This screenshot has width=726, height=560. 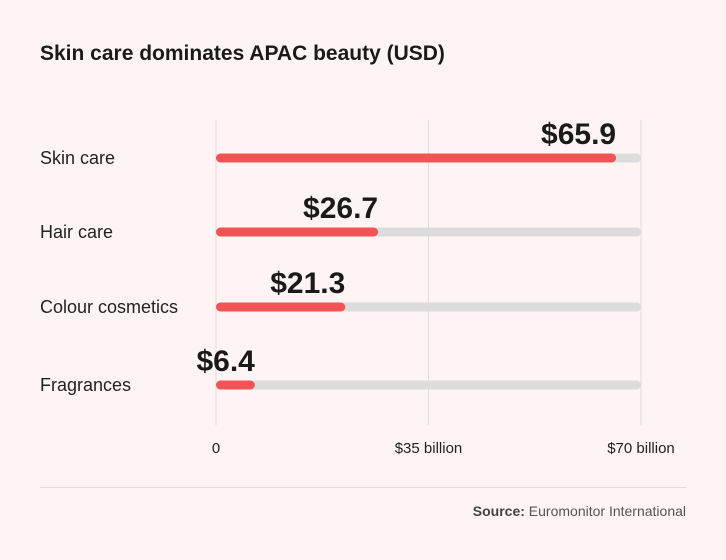 I want to click on x-tick-label: $35 billion, so click(x=429, y=448).